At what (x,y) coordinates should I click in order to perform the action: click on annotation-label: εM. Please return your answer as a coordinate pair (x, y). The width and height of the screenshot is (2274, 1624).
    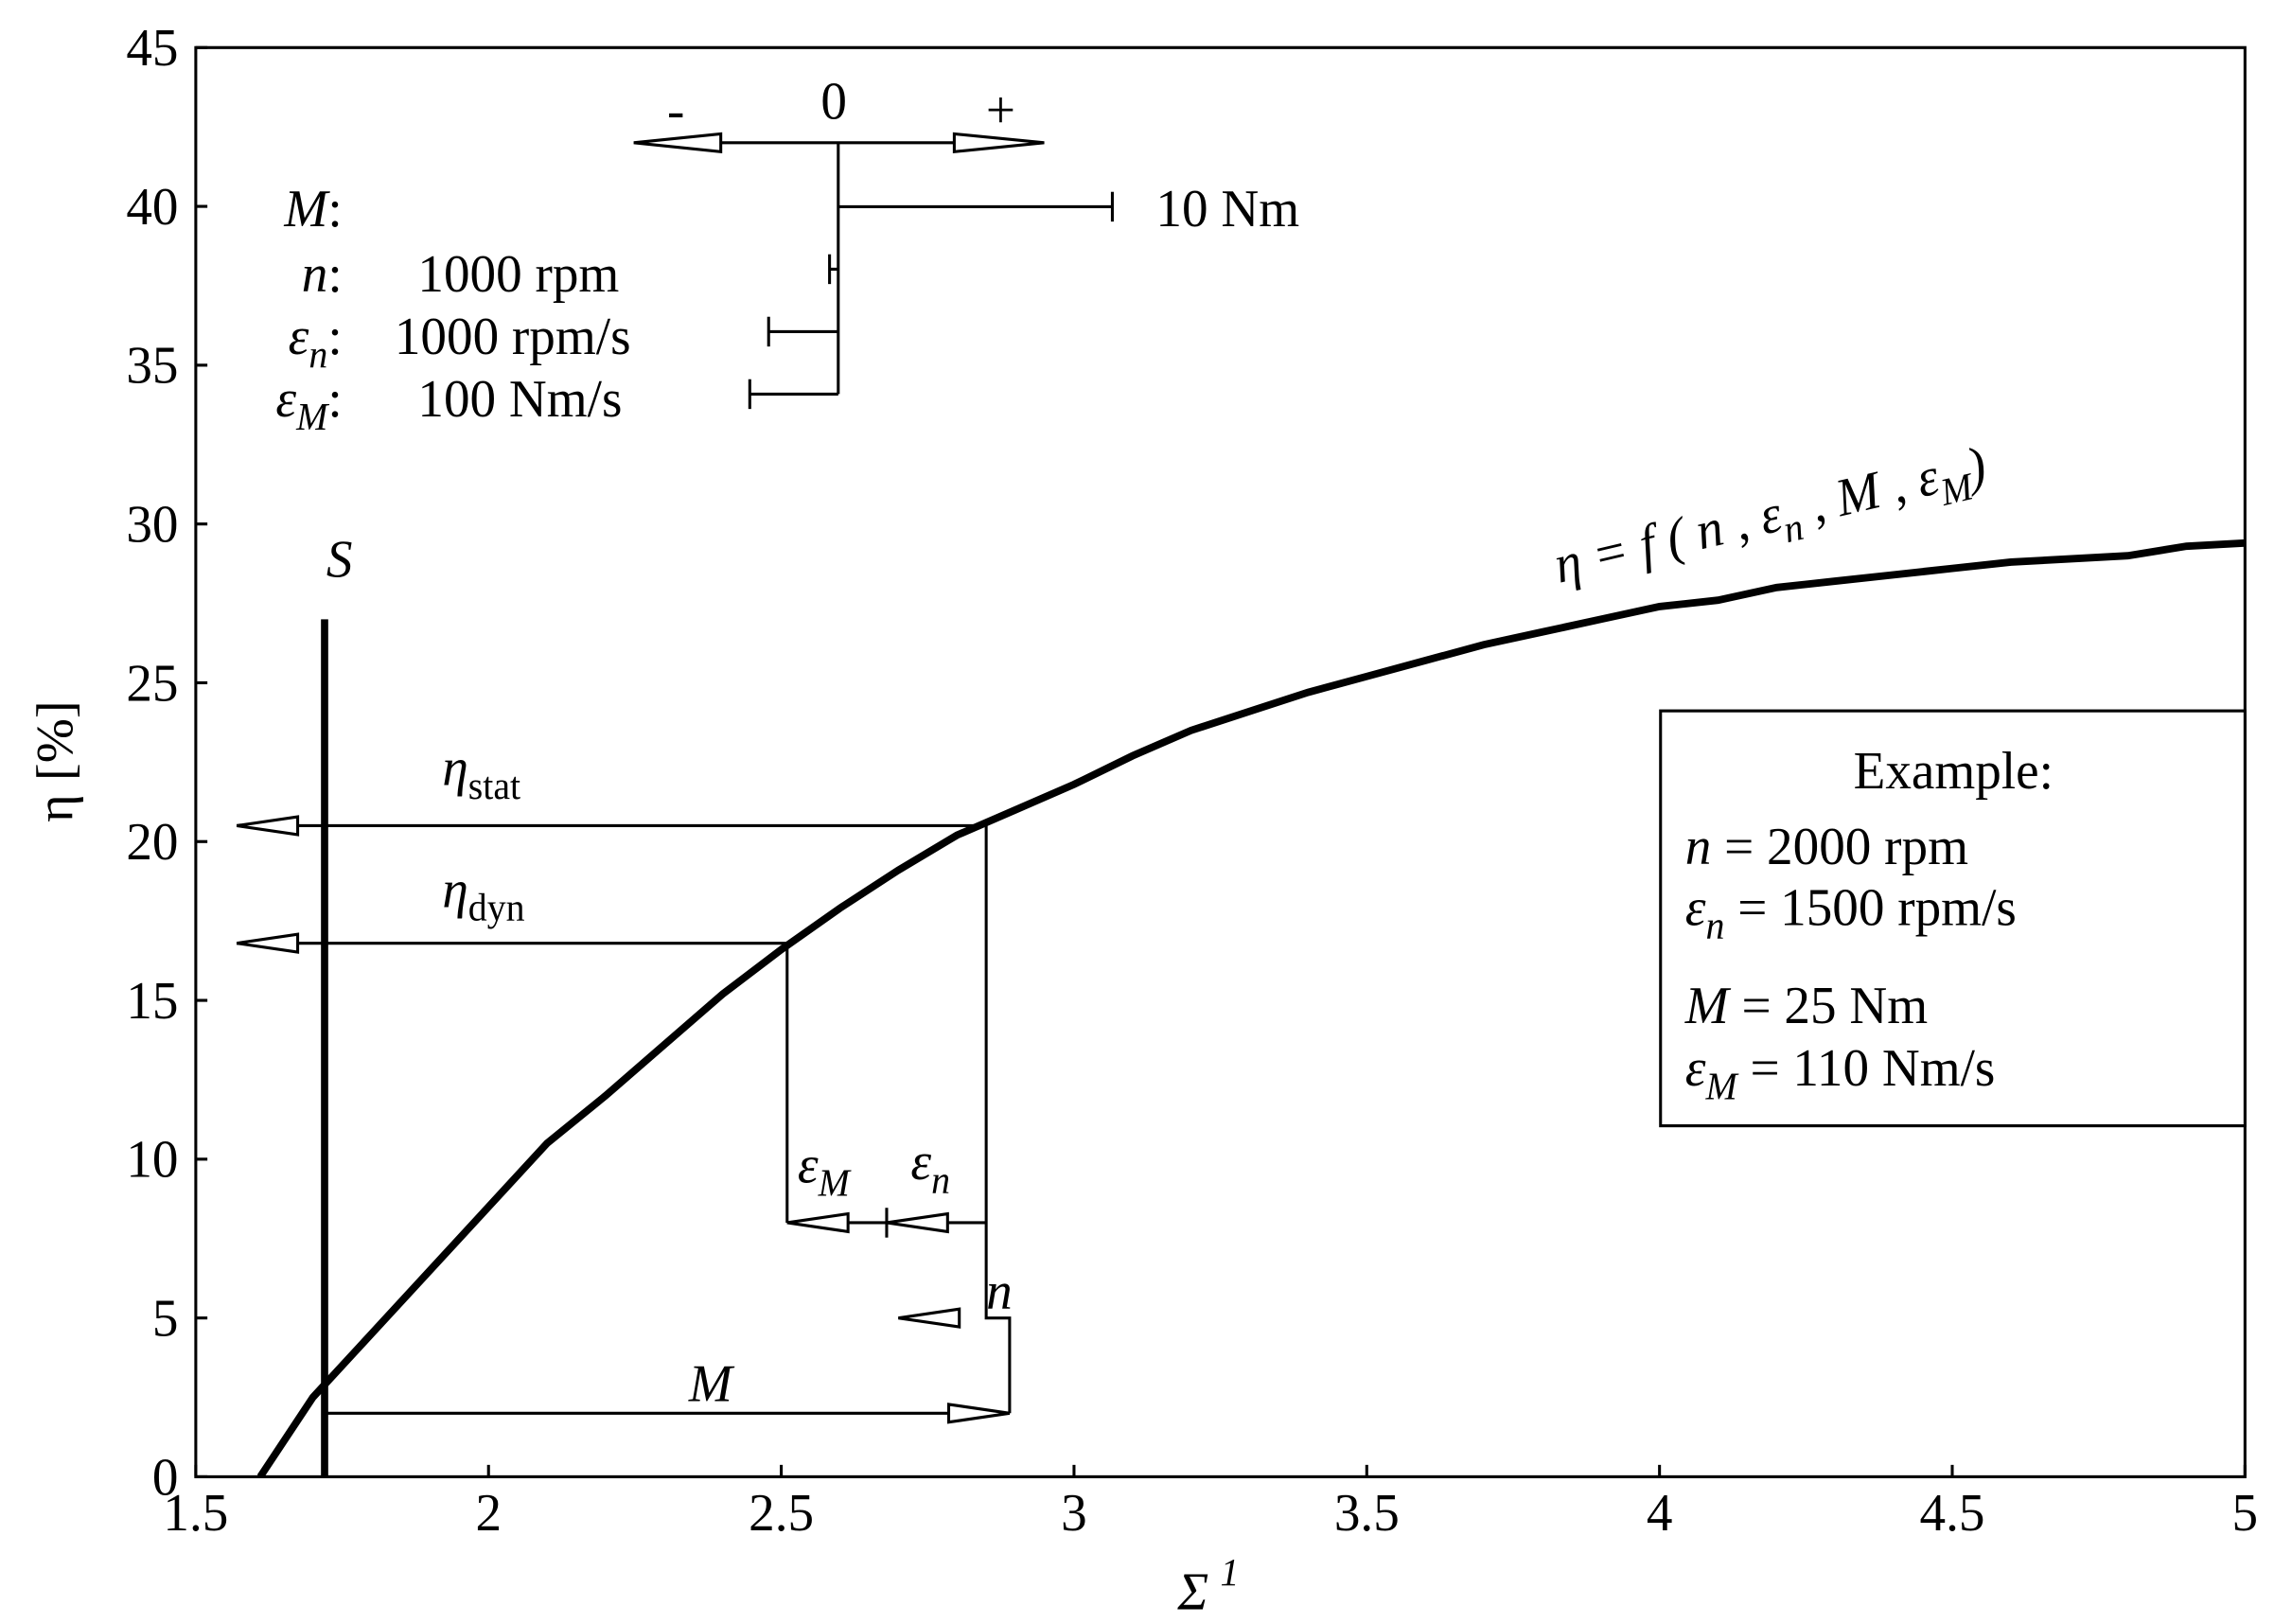
    Looking at the image, I should click on (825, 1171).